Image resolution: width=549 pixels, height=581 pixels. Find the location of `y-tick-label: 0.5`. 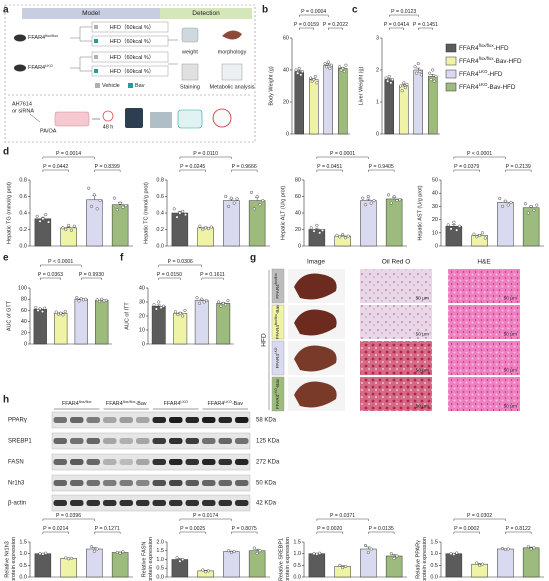

y-tick-label: 0.5 is located at coordinates (434, 566).